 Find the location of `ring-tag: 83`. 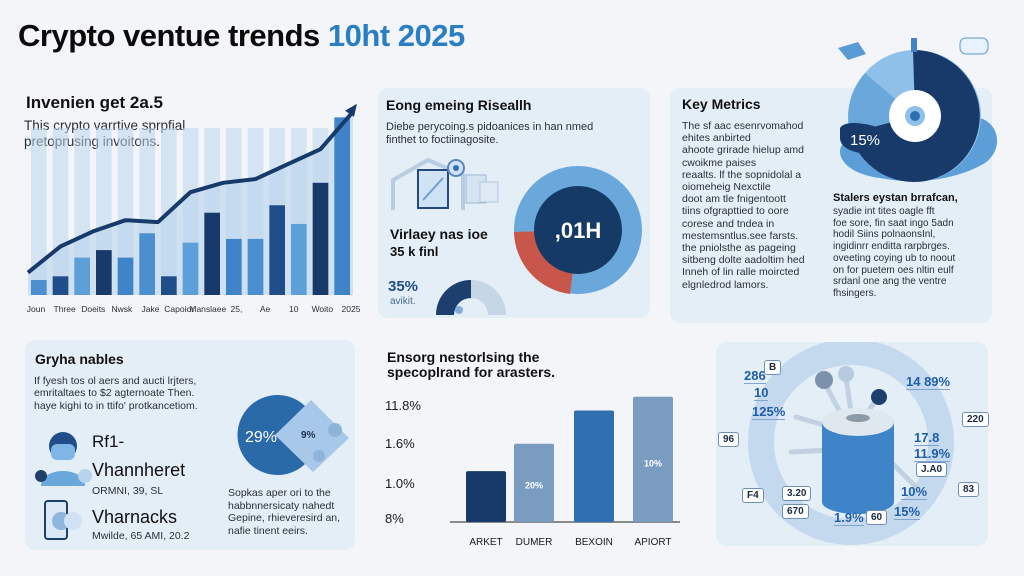

ring-tag: 83 is located at coordinates (969, 489).